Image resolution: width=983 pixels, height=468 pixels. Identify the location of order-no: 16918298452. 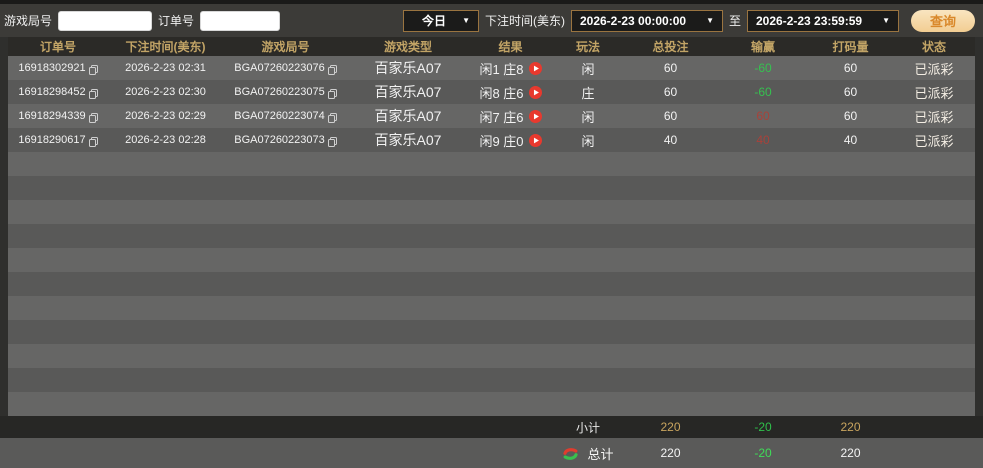
(52, 92).